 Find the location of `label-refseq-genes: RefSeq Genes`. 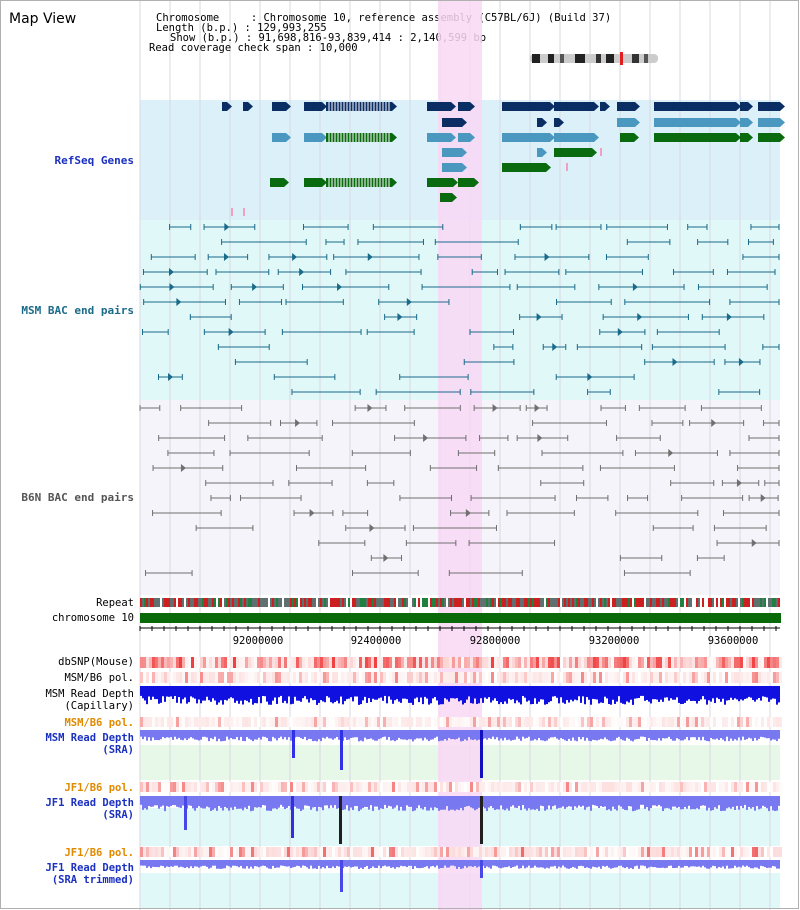

label-refseq-genes: RefSeq Genes is located at coordinates (94, 160).